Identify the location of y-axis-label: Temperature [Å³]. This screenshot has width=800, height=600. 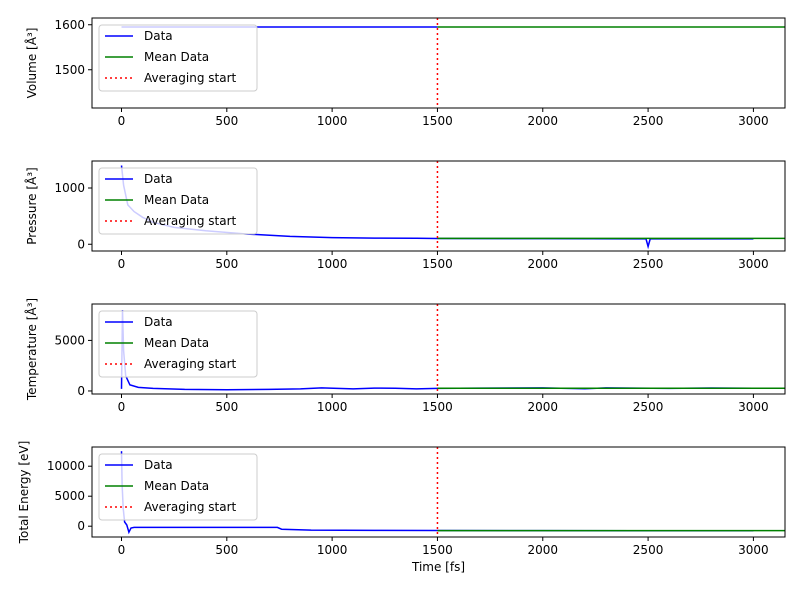
(31, 349).